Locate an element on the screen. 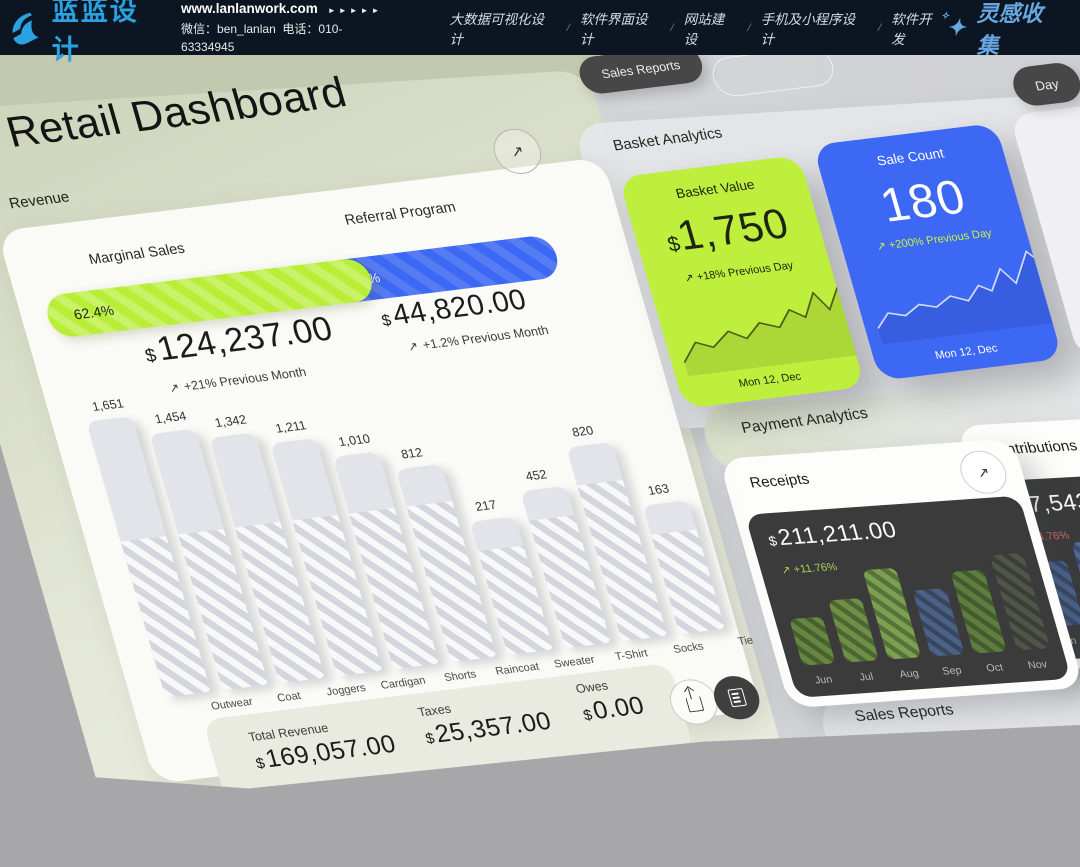 This screenshot has width=1080, height=867. service-item: 大数据可视化设计 is located at coordinates (497, 29).